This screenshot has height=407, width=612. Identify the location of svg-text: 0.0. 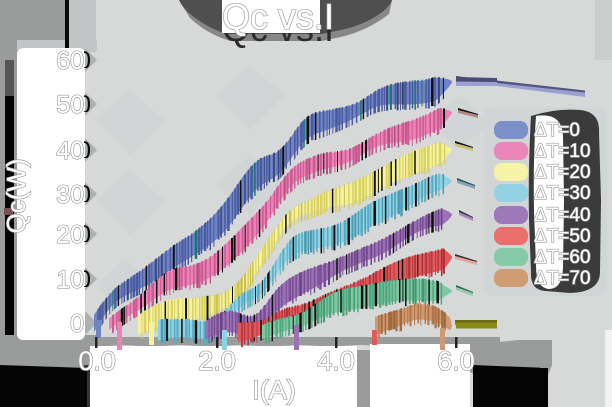
(97, 361).